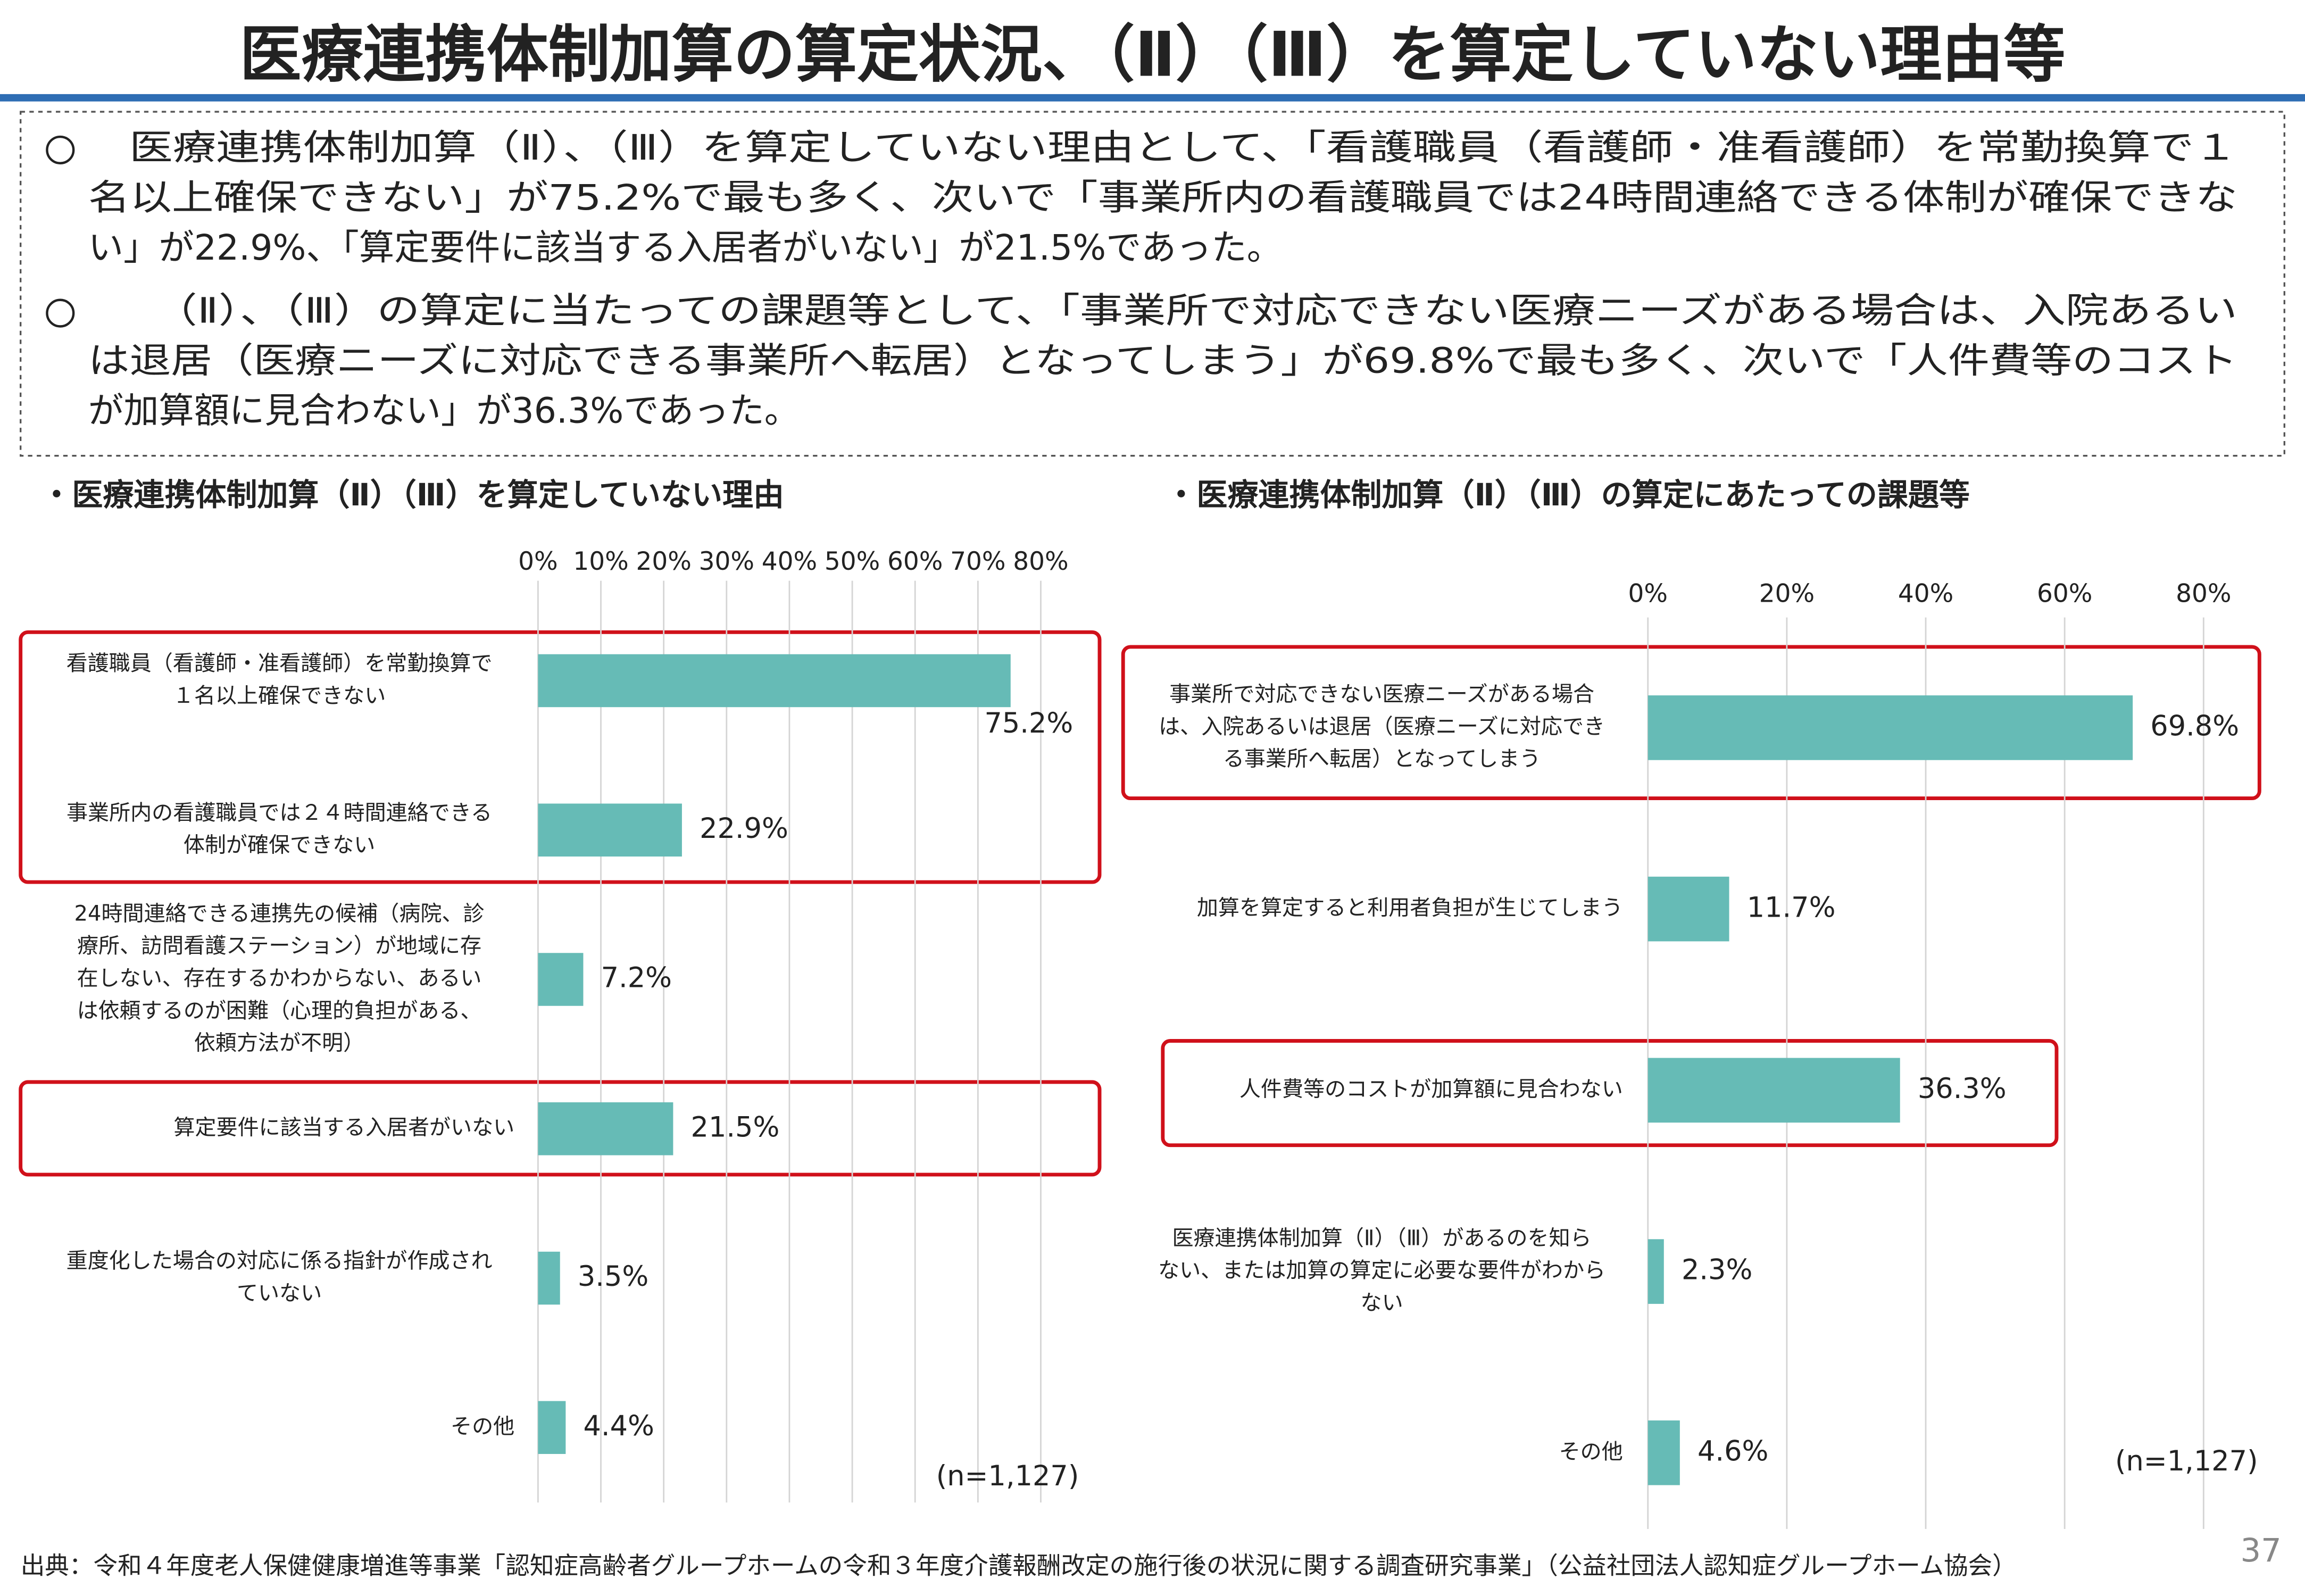  Describe the element at coordinates (1028, 723) in the screenshot. I see `value-label: 75.2%` at that location.